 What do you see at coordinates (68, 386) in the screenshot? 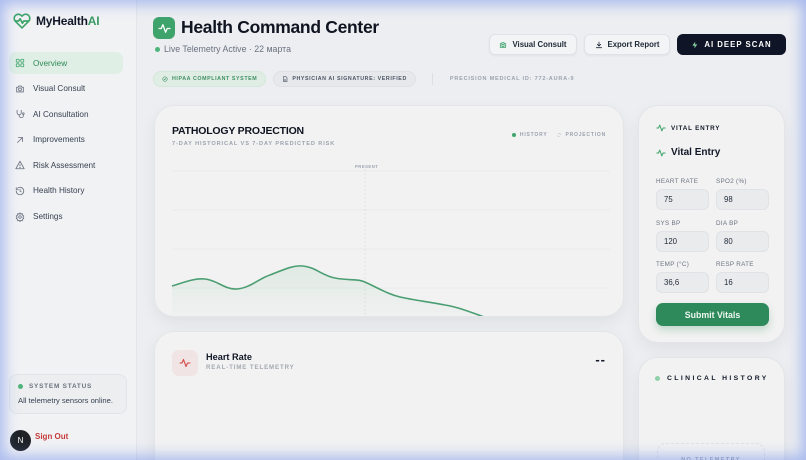
I see `system-status-header: SYSTEM STATUS` at bounding box center [68, 386].